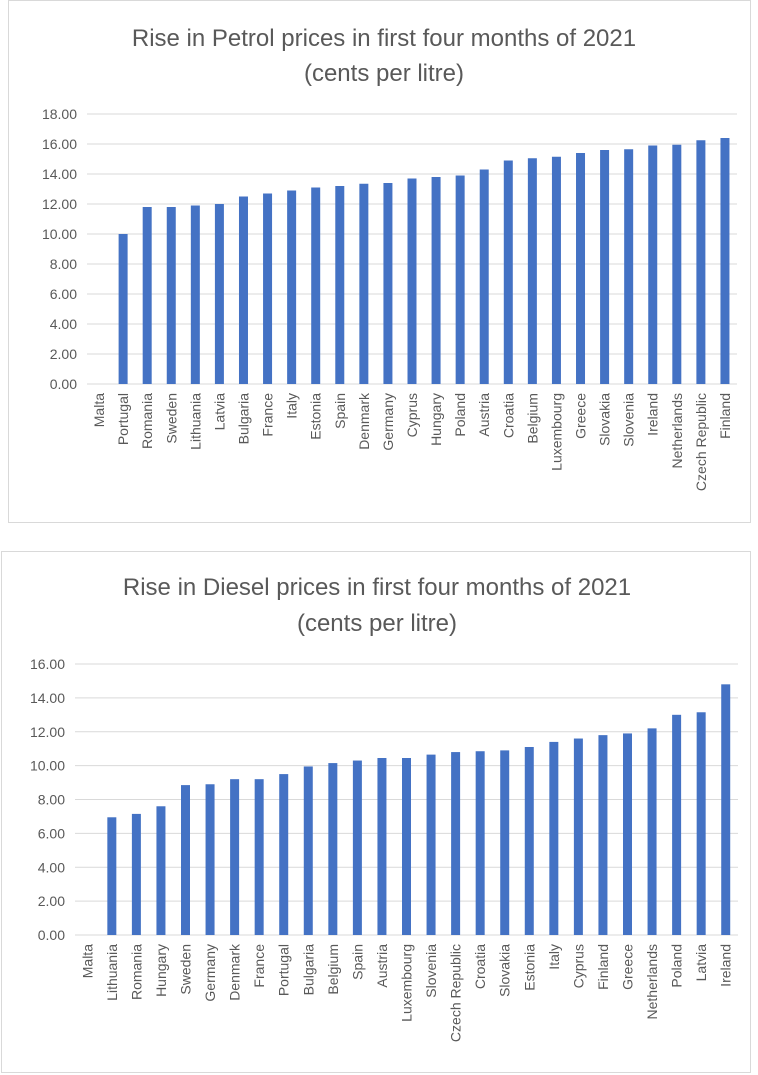  I want to click on diesel-y-tick-label: 14.00, so click(47, 698).